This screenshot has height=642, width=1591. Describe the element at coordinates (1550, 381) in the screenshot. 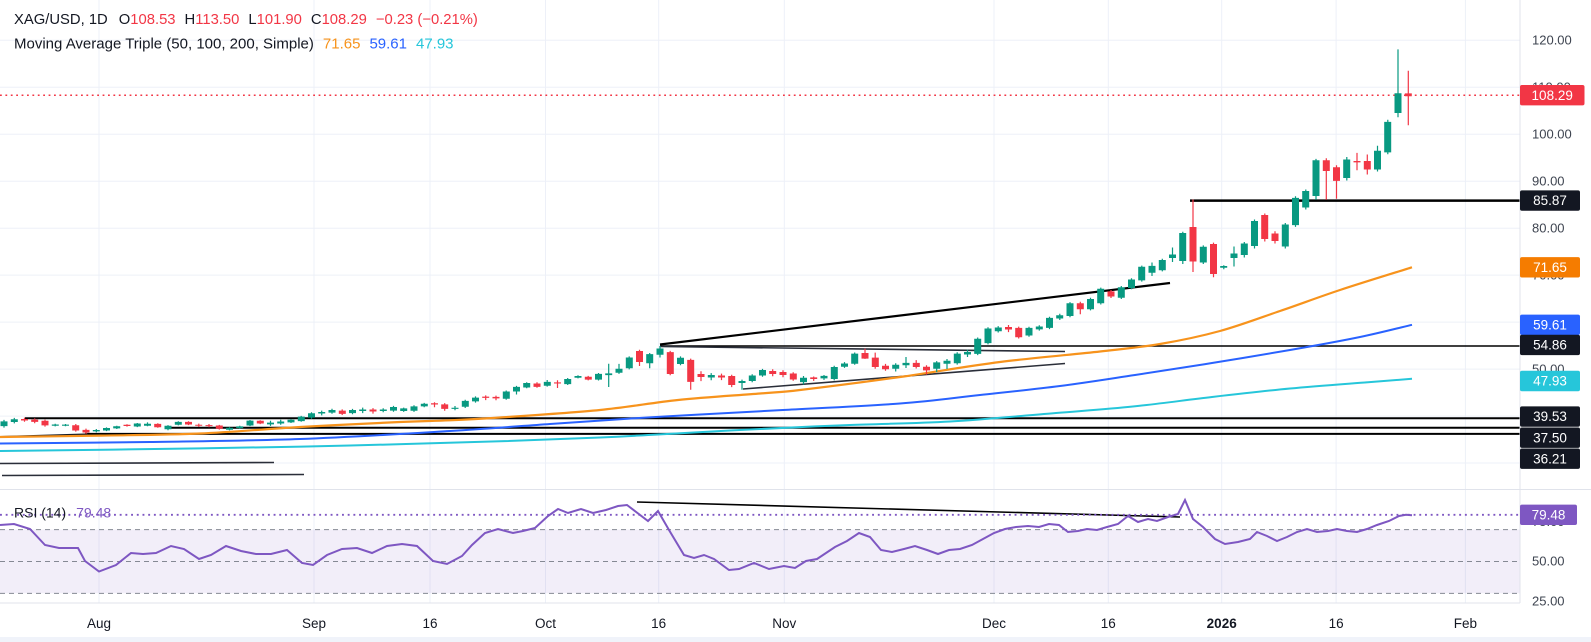

I see `svg-text: 47.93` at that location.